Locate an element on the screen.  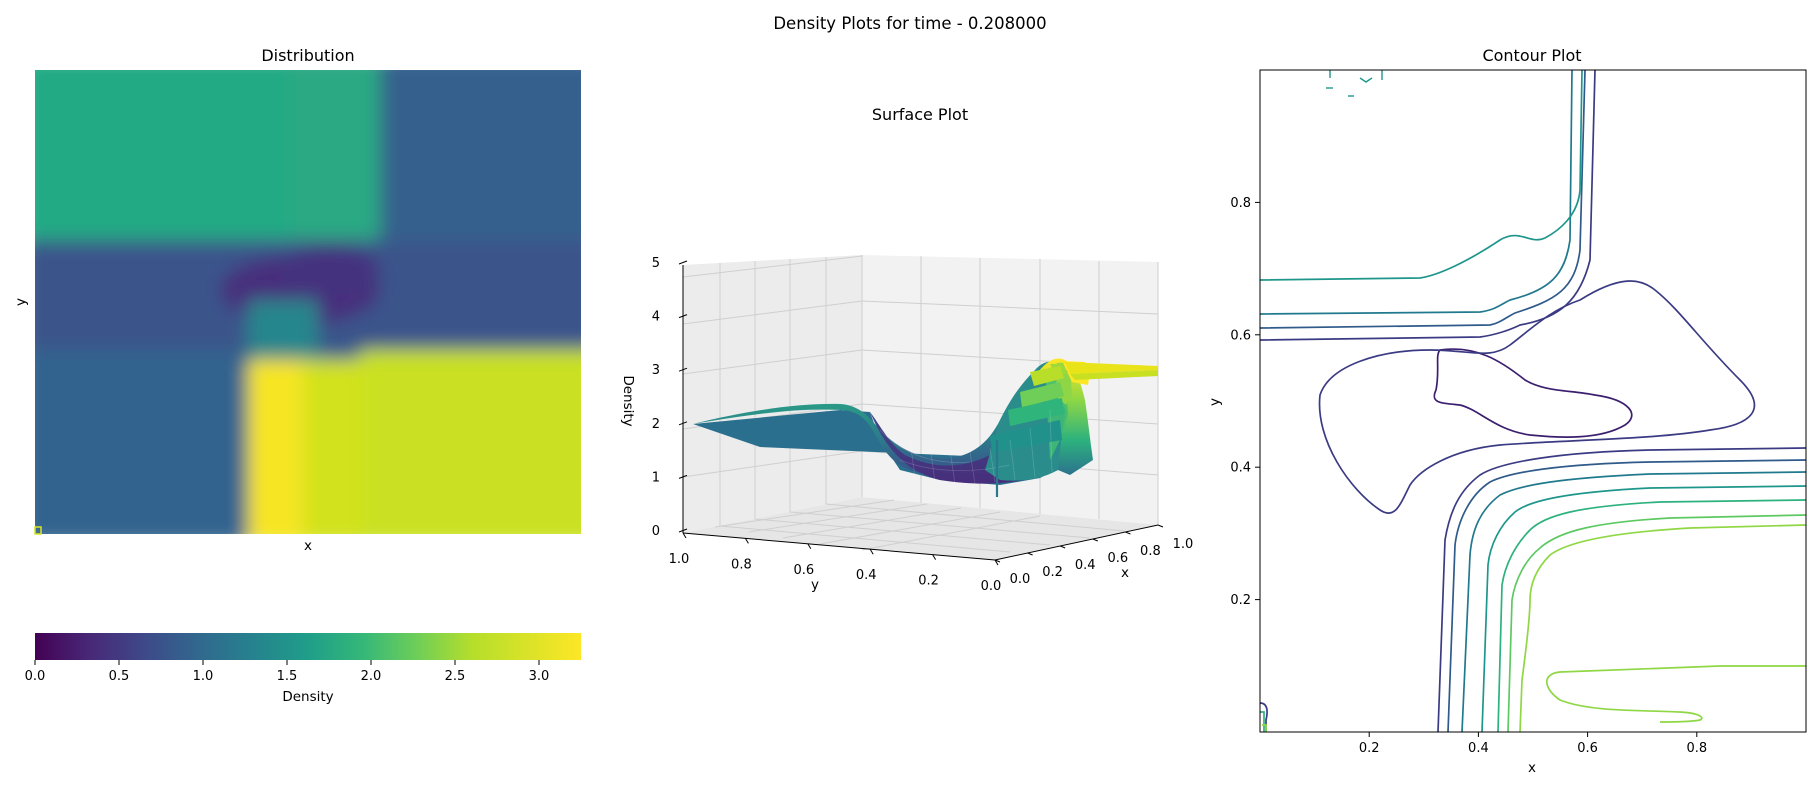
colorbar-ticks: 0.0 0.5 1.0 1.5 2.0 2.5 3.0 is located at coordinates (287, 672).